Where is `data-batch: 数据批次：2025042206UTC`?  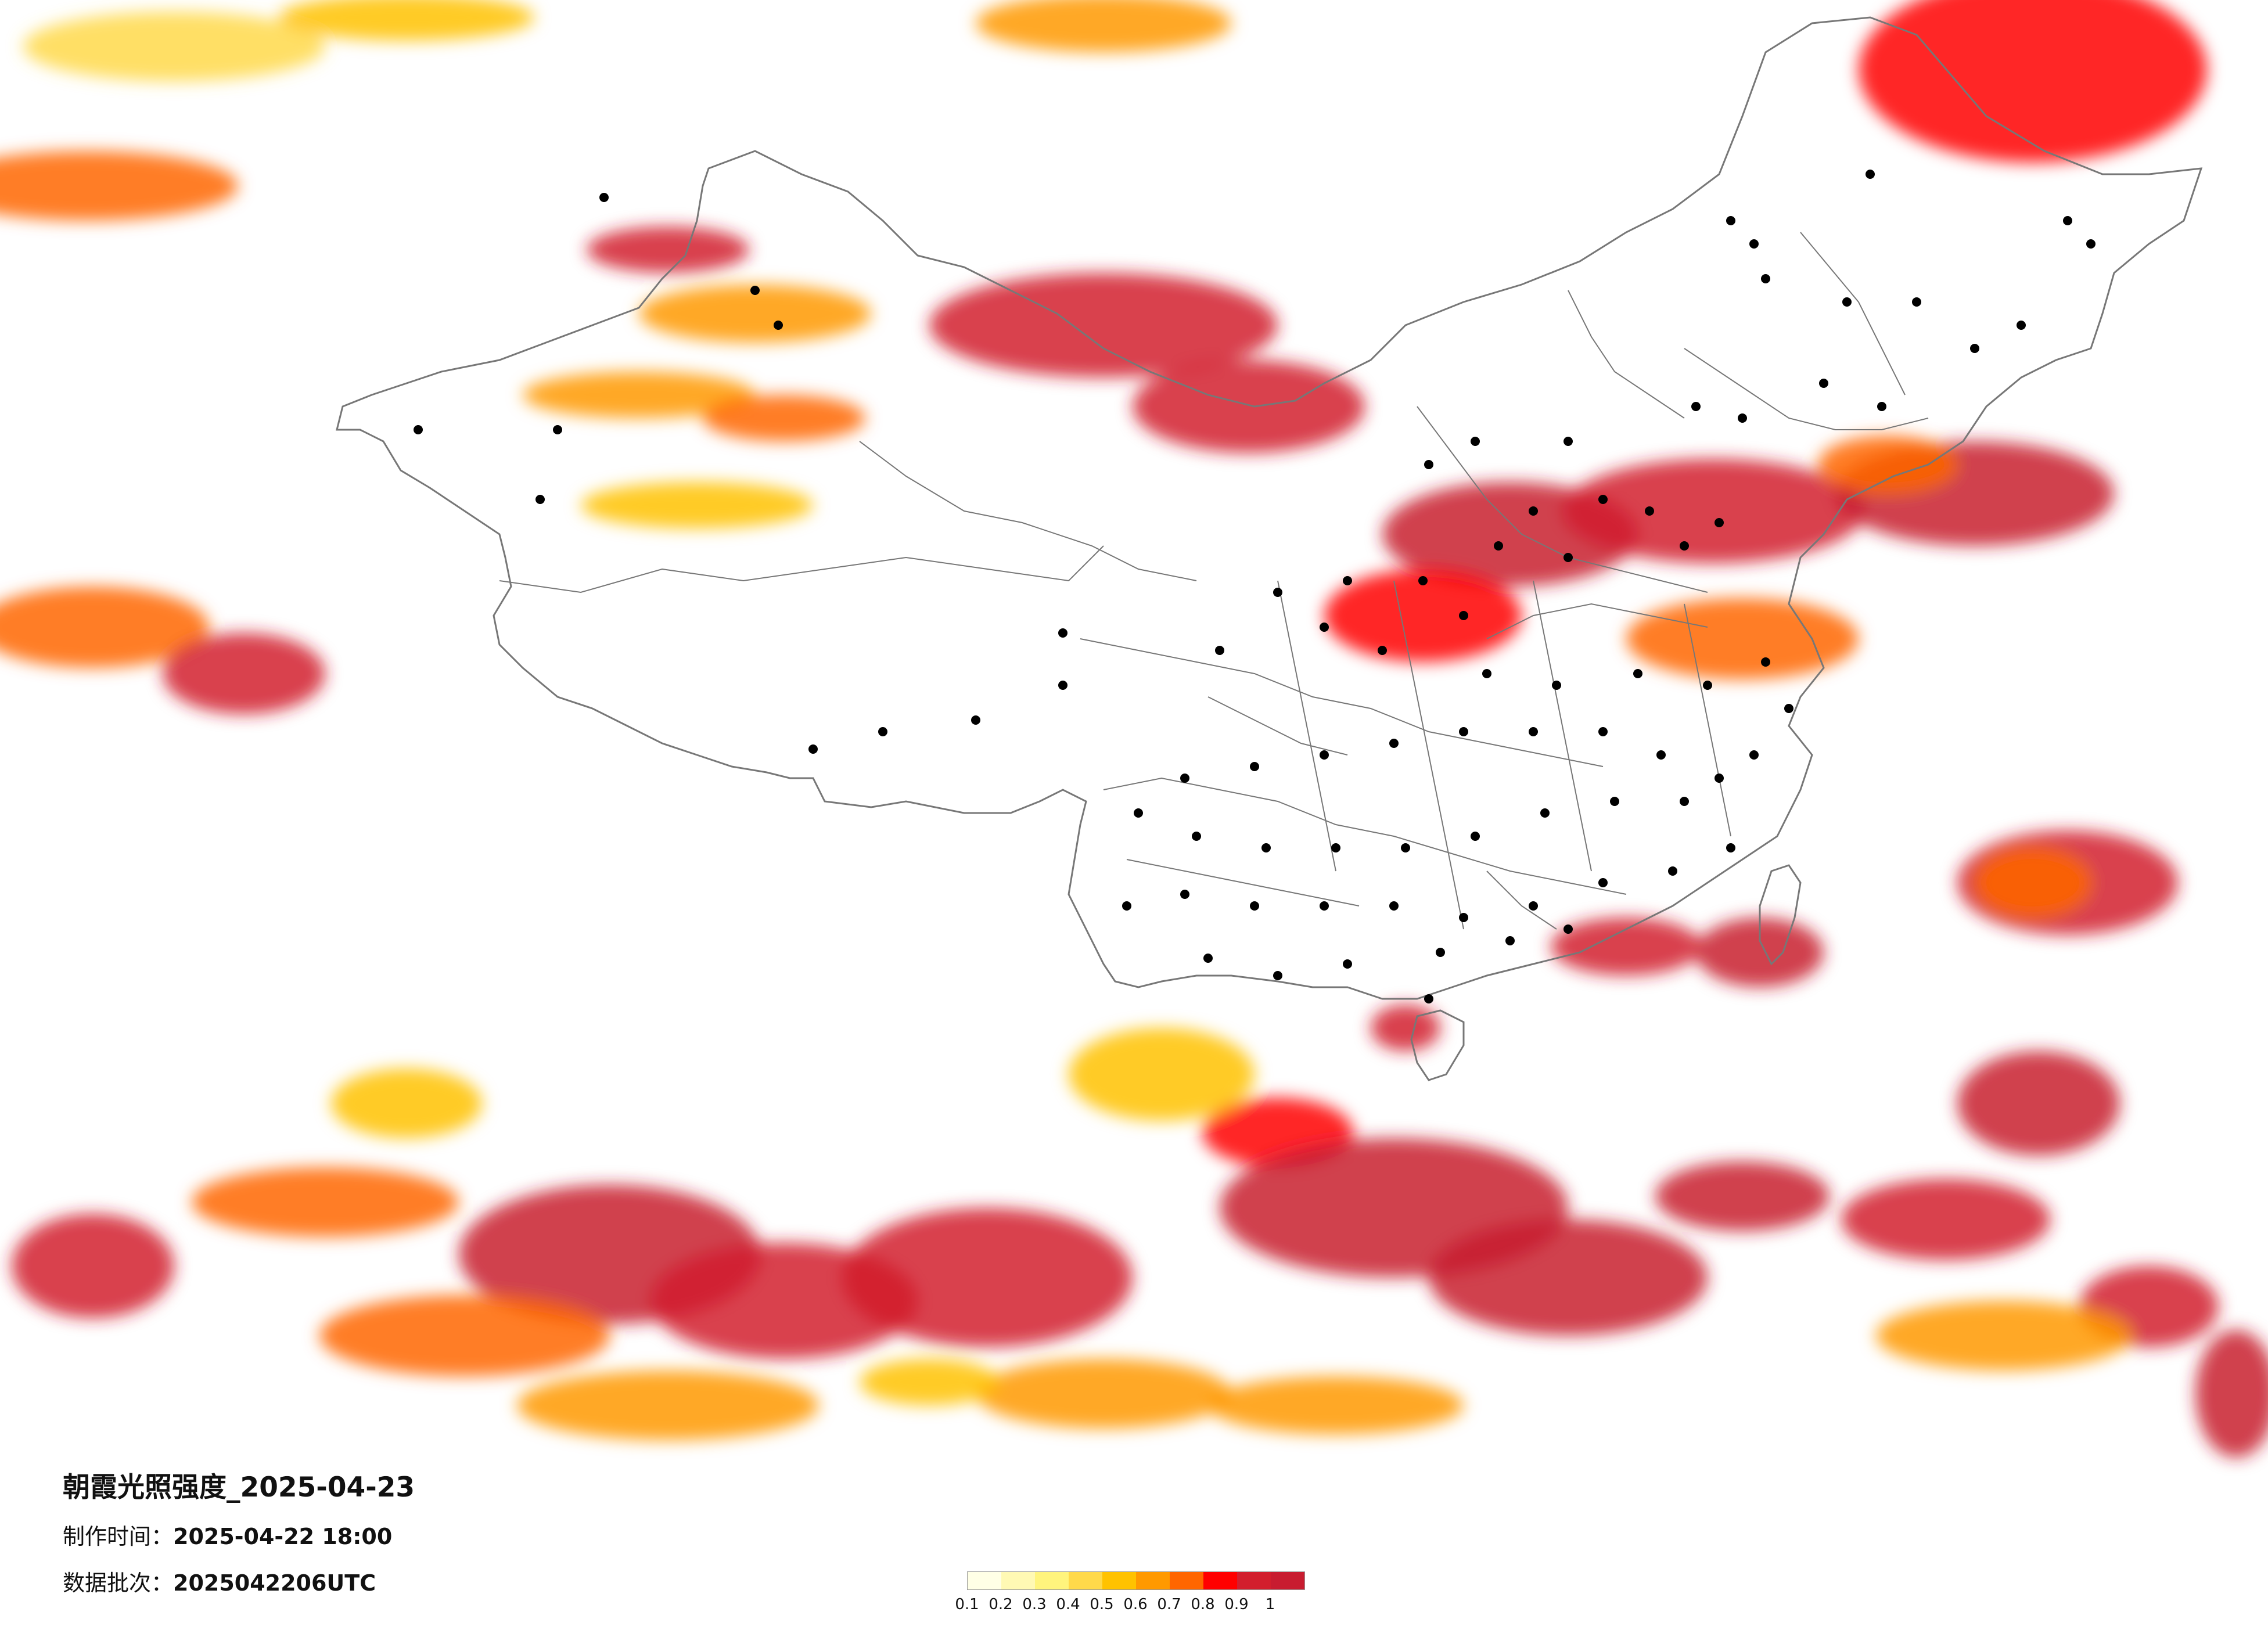 data-batch: 数据批次：2025042206UTC is located at coordinates (219, 1581).